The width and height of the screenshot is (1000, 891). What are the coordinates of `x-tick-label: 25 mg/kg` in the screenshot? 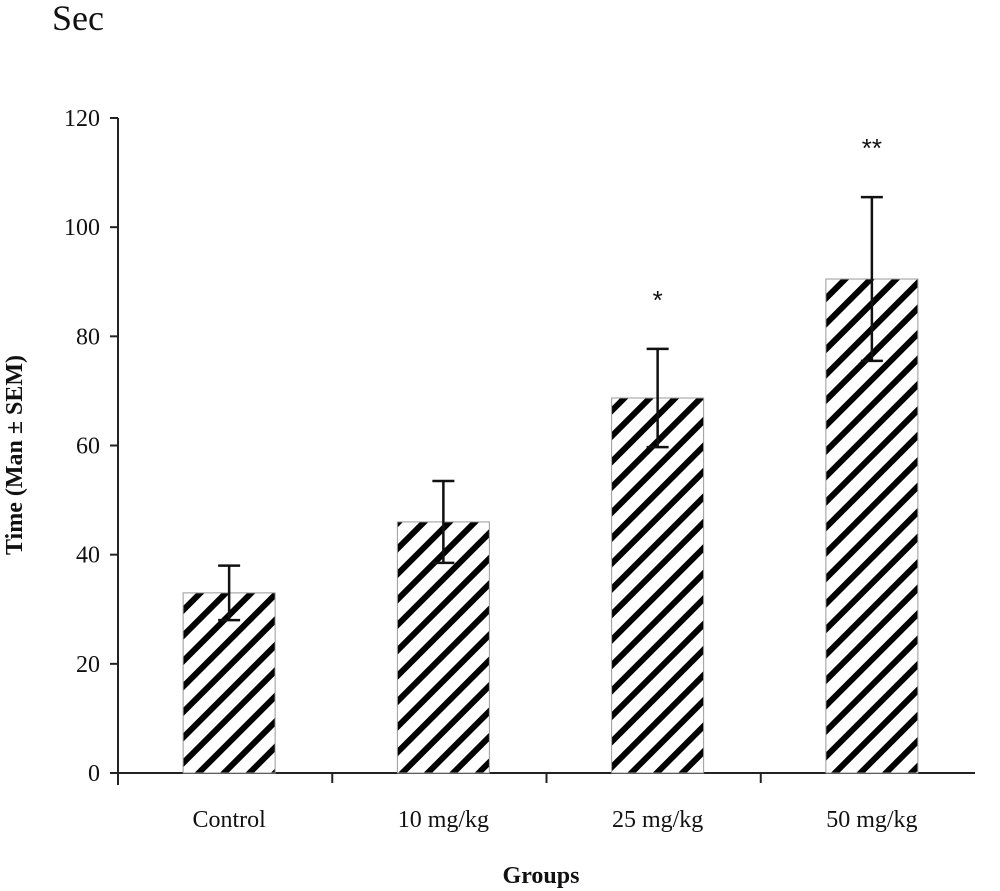 It's located at (657, 820).